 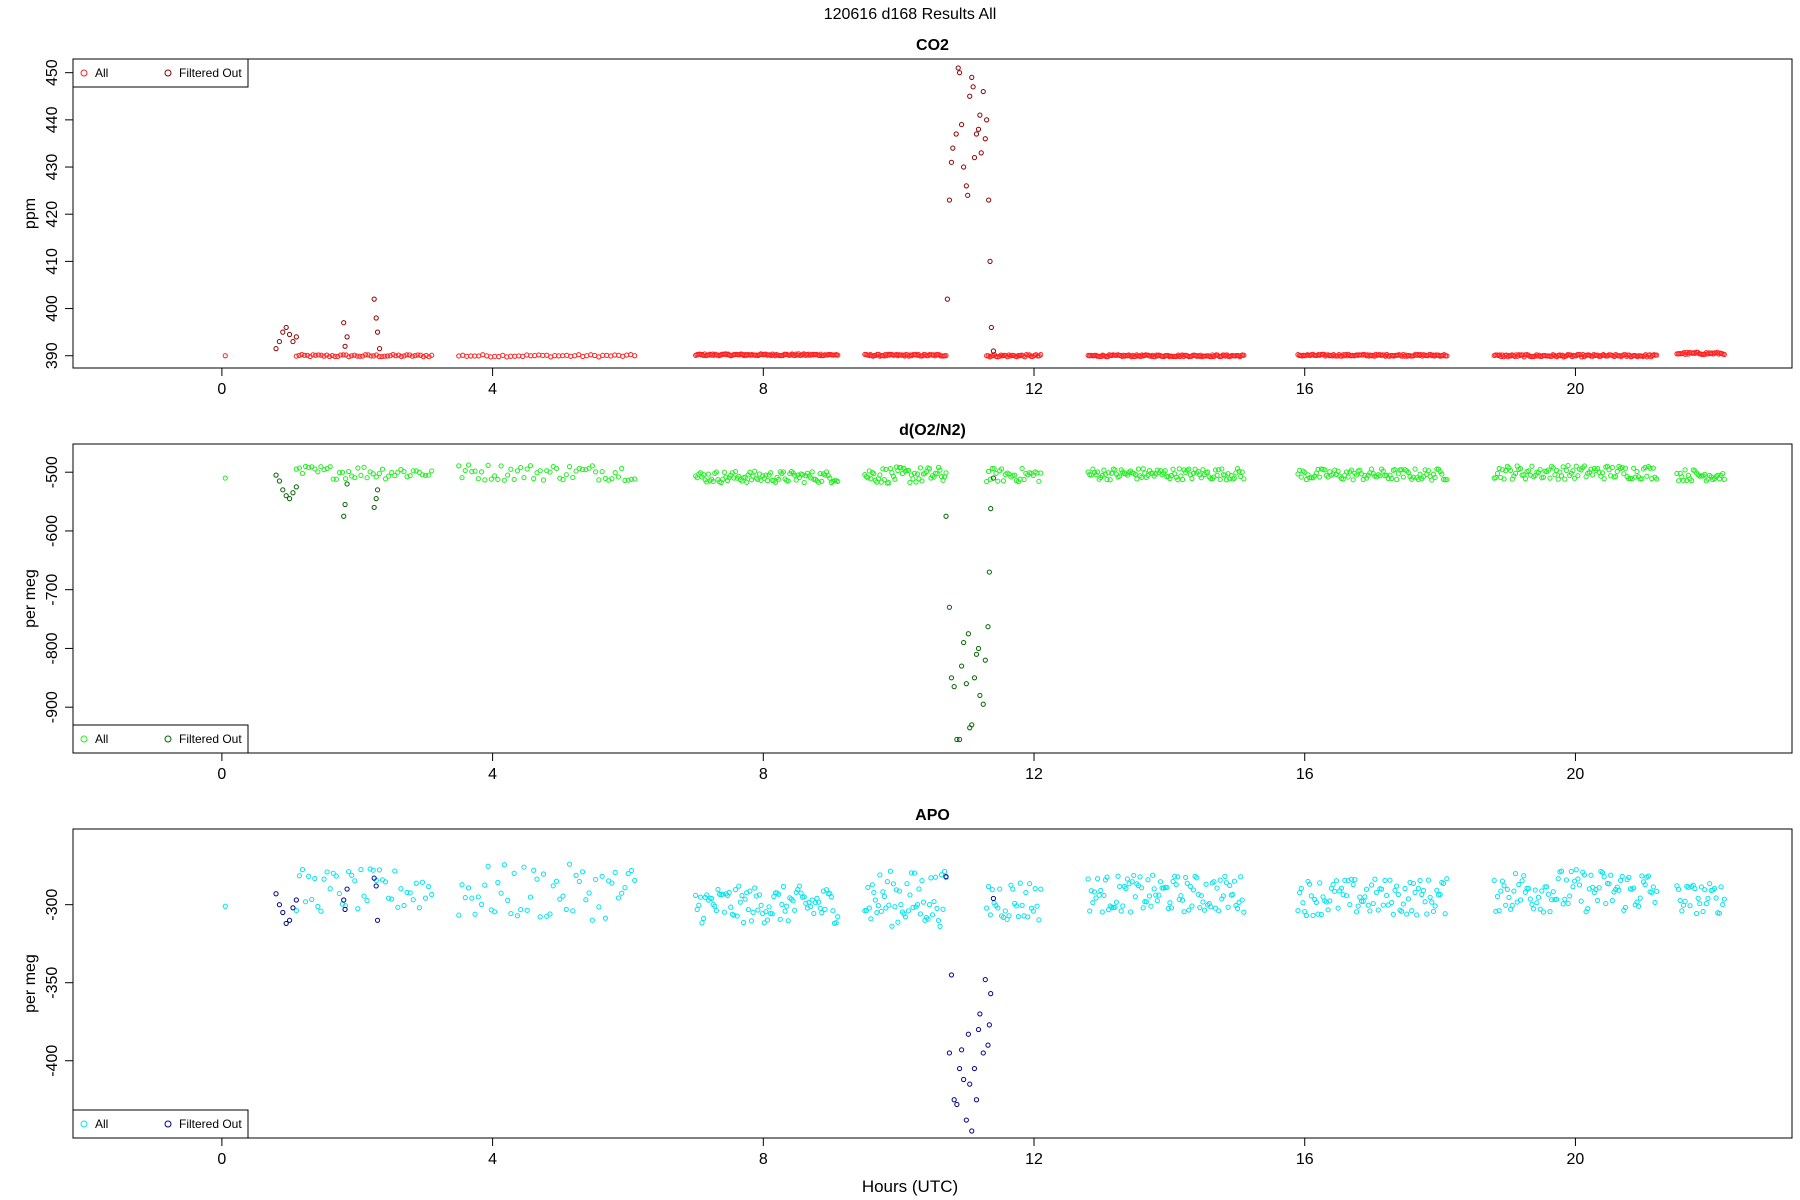 I want to click on legend: All Filtered Out, so click(x=160, y=73).